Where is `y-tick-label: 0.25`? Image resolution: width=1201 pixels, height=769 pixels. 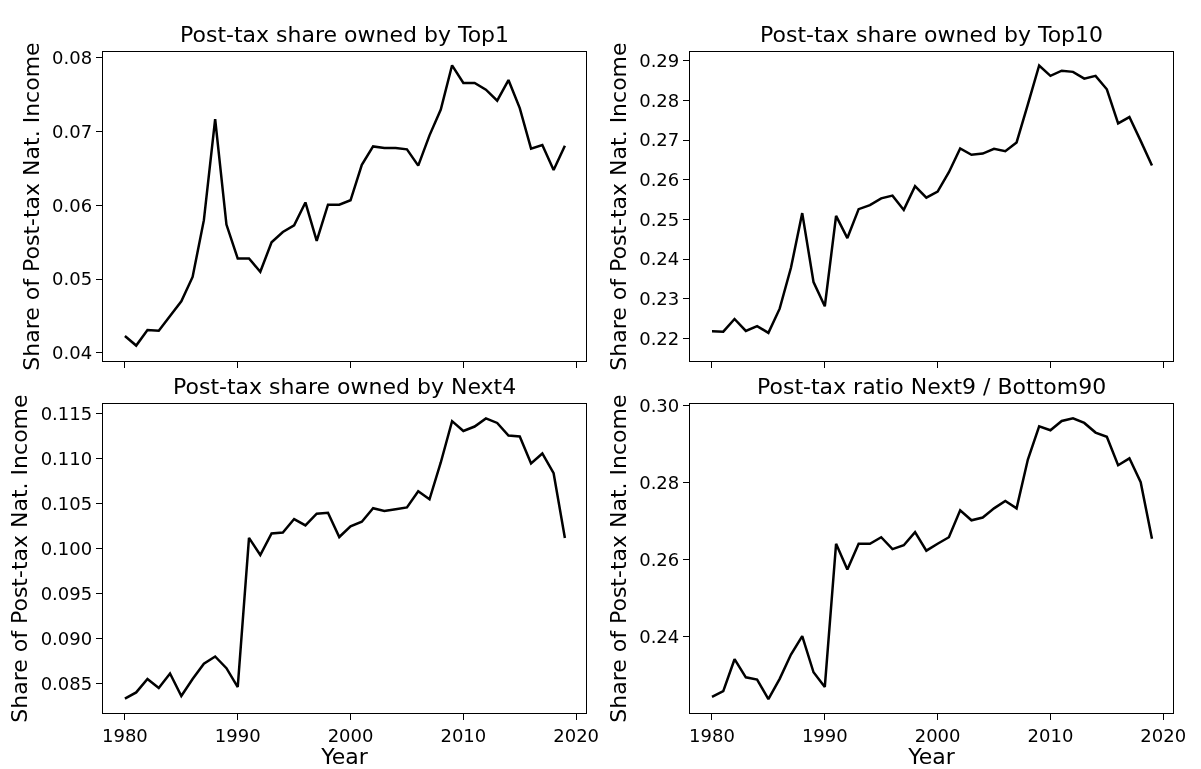
y-tick-label: 0.25 is located at coordinates (659, 219).